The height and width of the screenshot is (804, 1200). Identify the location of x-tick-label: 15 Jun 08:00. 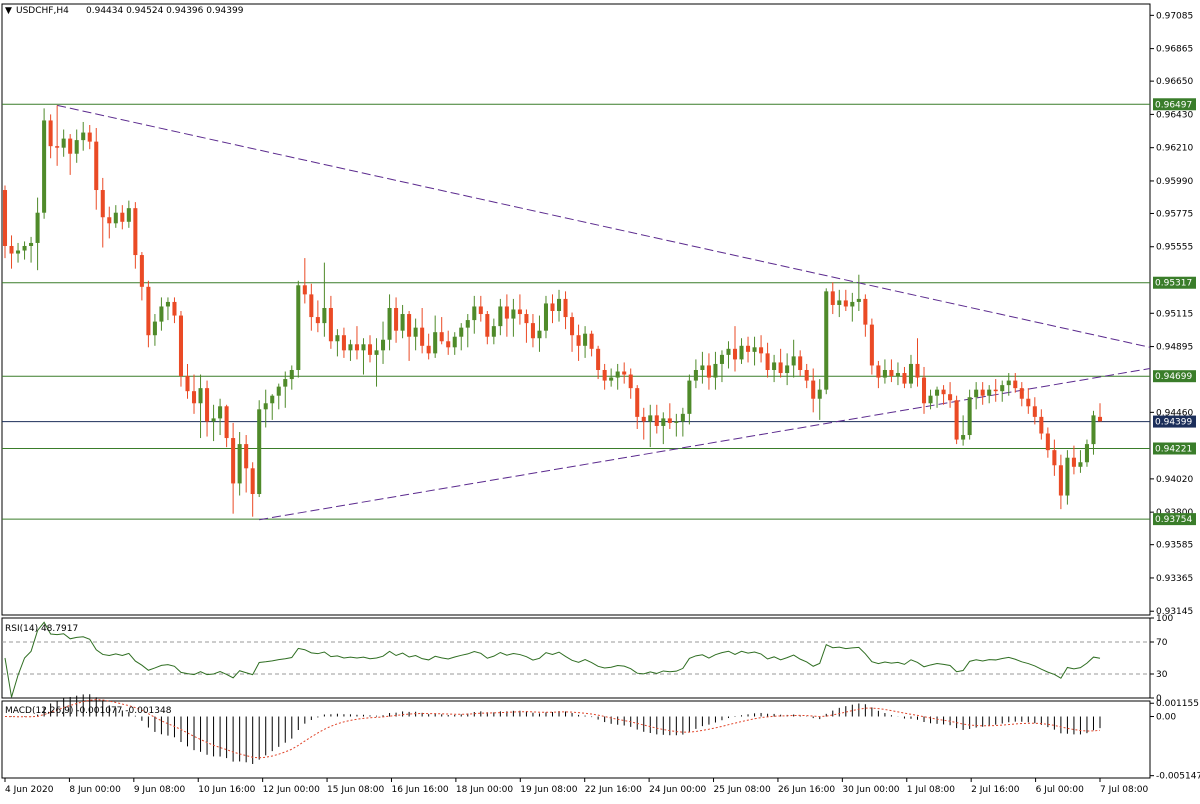
(355, 790).